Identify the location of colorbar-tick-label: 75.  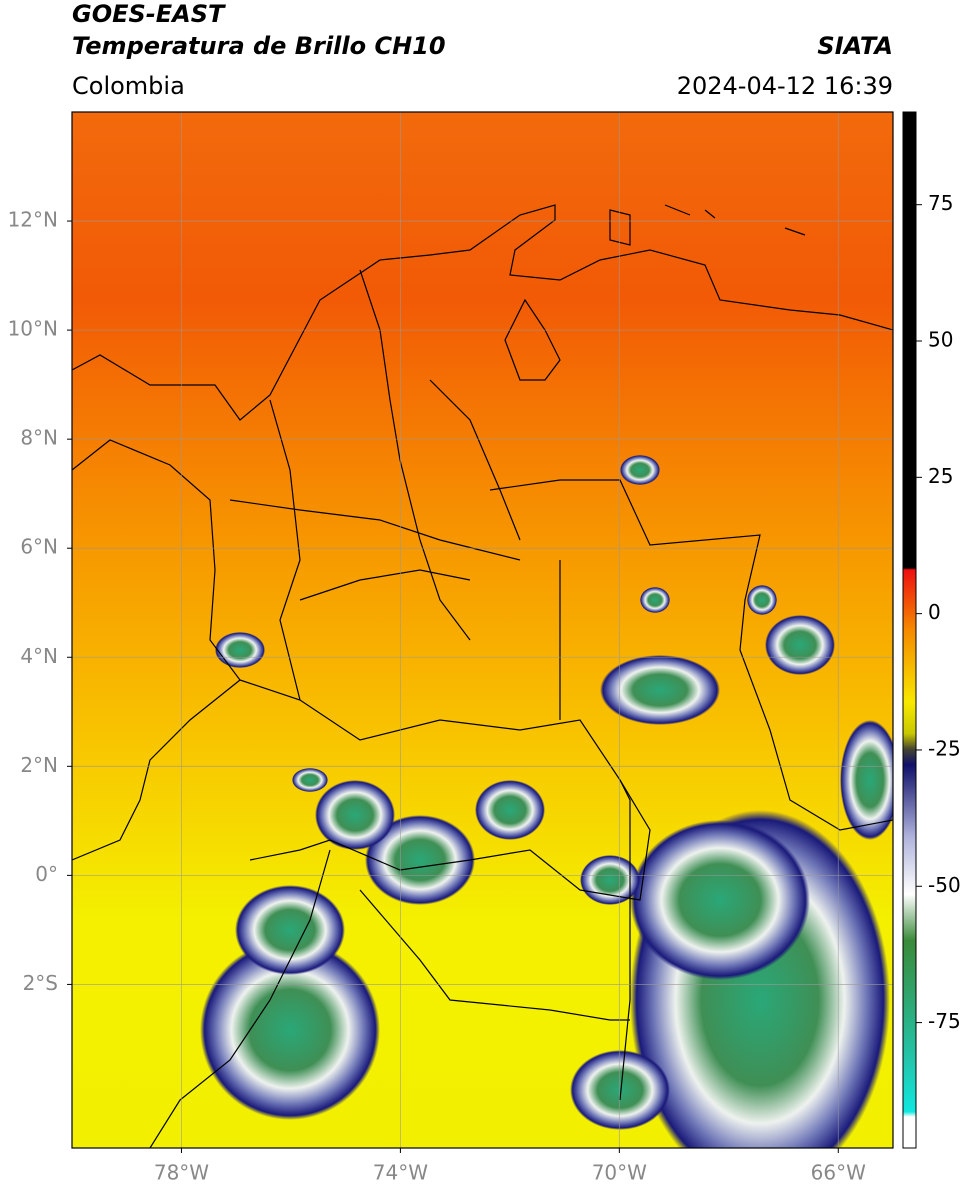
(940, 203).